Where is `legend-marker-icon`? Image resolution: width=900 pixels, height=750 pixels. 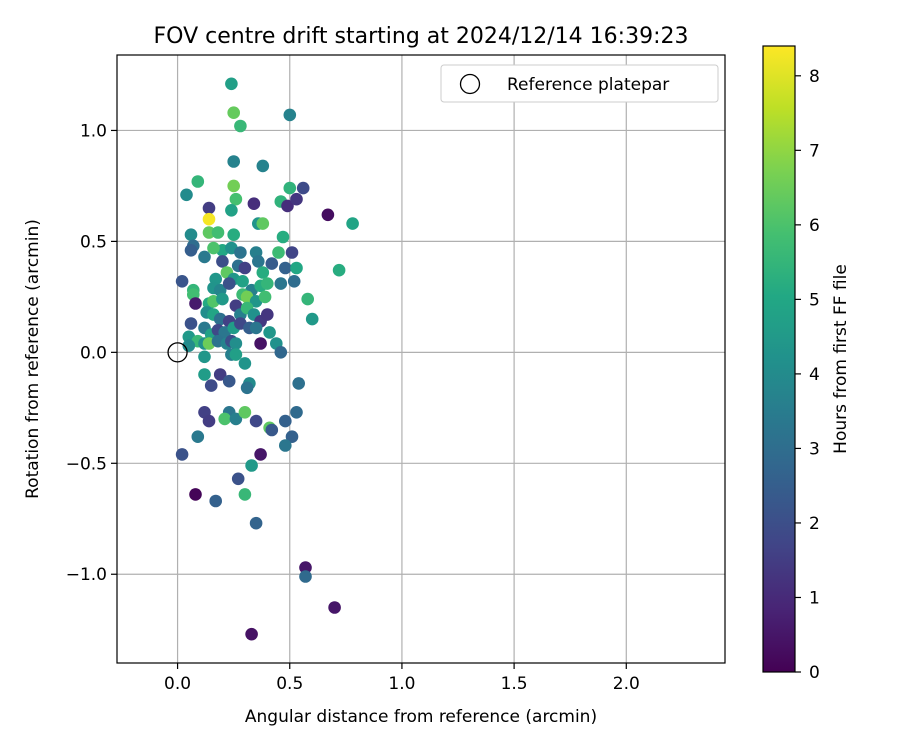 legend-marker-icon is located at coordinates (470, 84).